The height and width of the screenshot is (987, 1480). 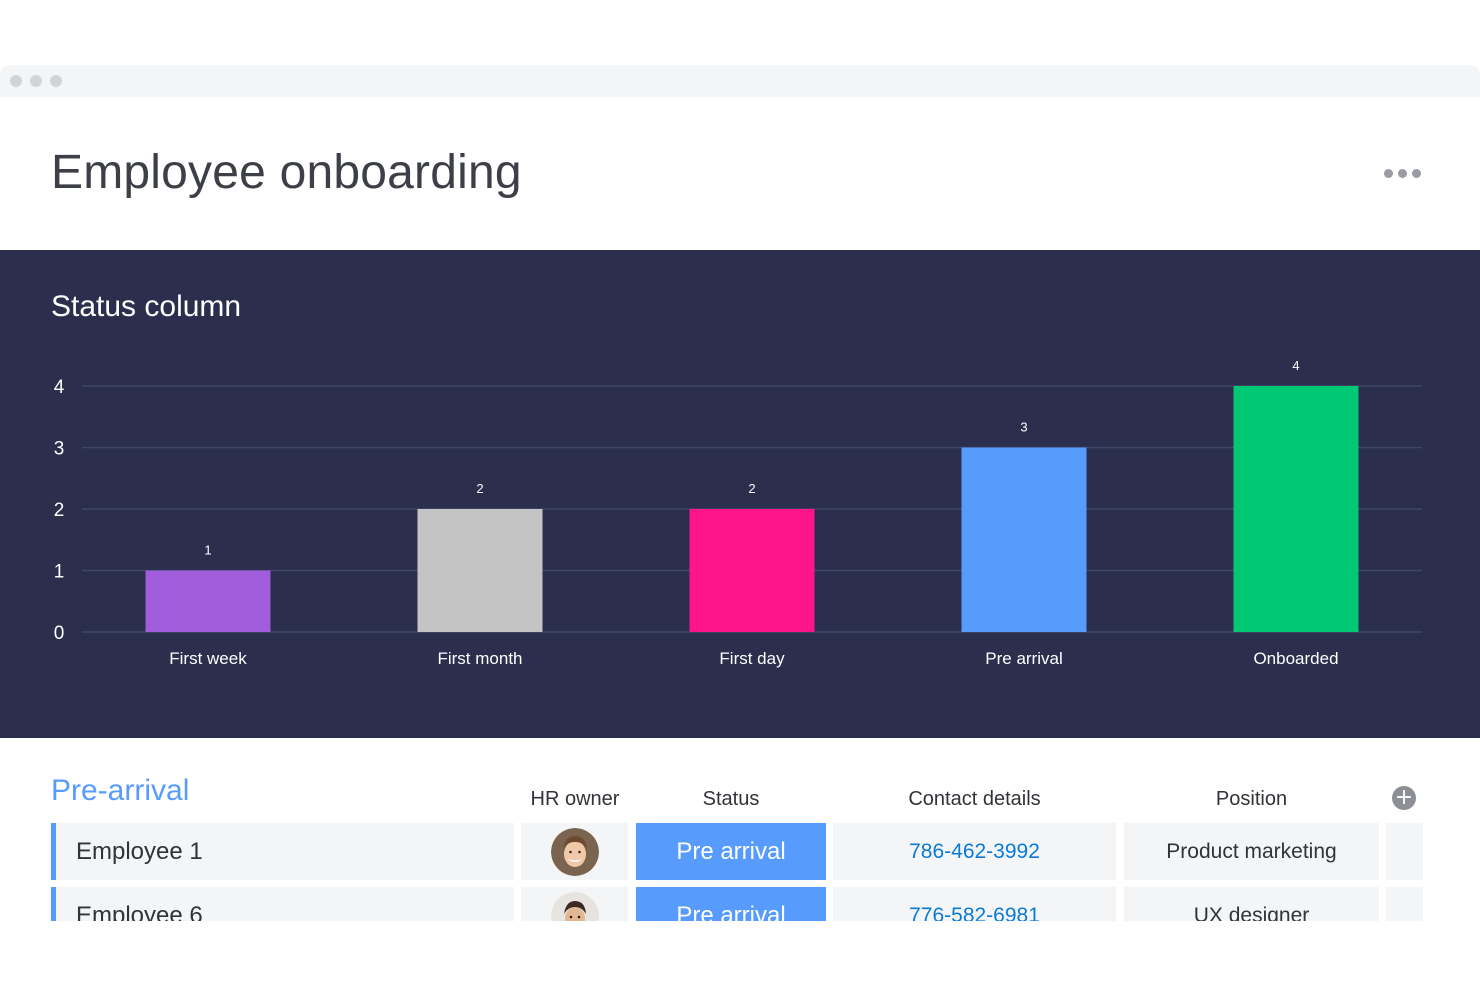 What do you see at coordinates (59, 572) in the screenshot?
I see `y-tick-label: 1` at bounding box center [59, 572].